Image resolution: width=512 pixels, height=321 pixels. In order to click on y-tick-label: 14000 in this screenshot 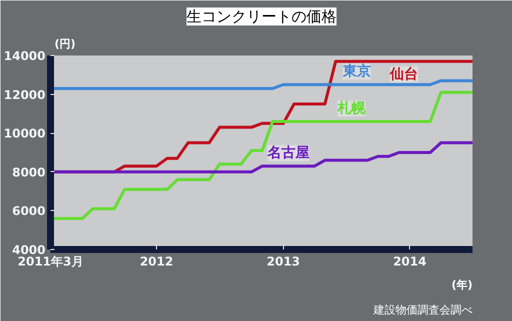, I will do `click(25, 56)`.